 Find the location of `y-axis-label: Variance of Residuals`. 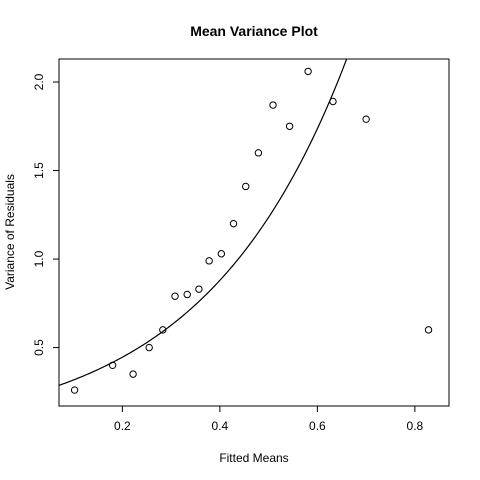

y-axis-label: Variance of Residuals is located at coordinates (10, 232).